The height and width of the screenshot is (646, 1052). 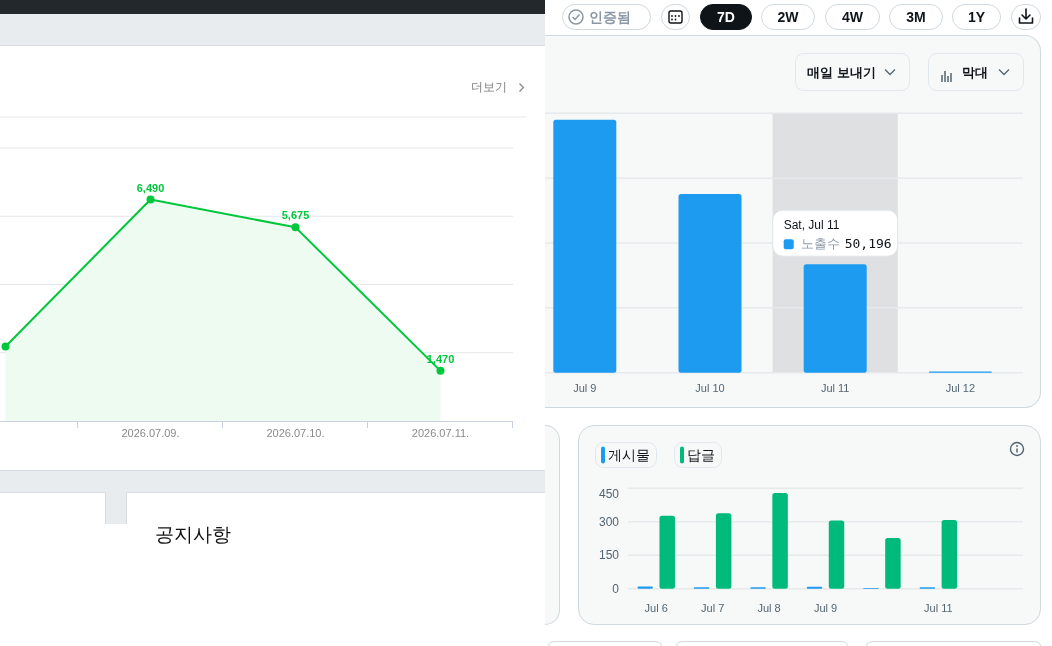 What do you see at coordinates (295, 215) in the screenshot?
I see `data-label: 5,675` at bounding box center [295, 215].